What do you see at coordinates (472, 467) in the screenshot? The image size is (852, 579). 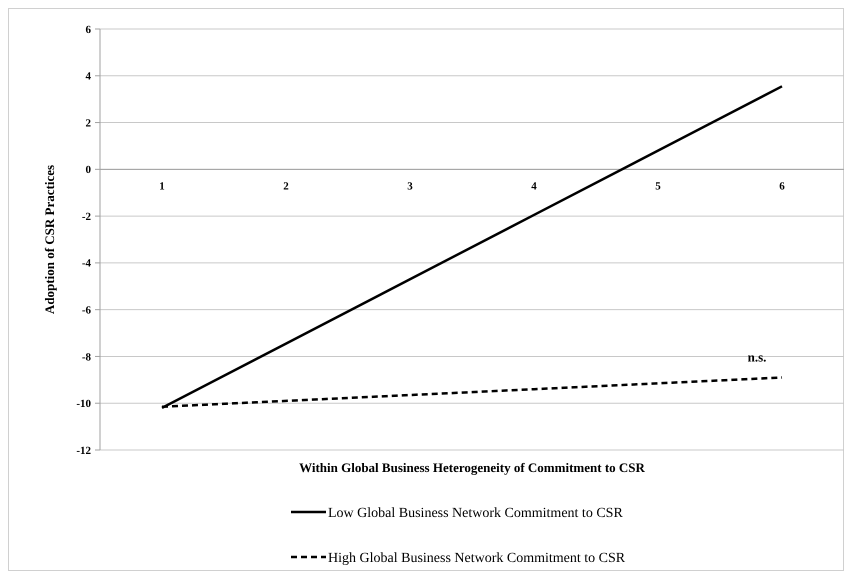 I see `x-axis-title: Within Global Business Heterogeneity of Commitment to CSR` at bounding box center [472, 467].